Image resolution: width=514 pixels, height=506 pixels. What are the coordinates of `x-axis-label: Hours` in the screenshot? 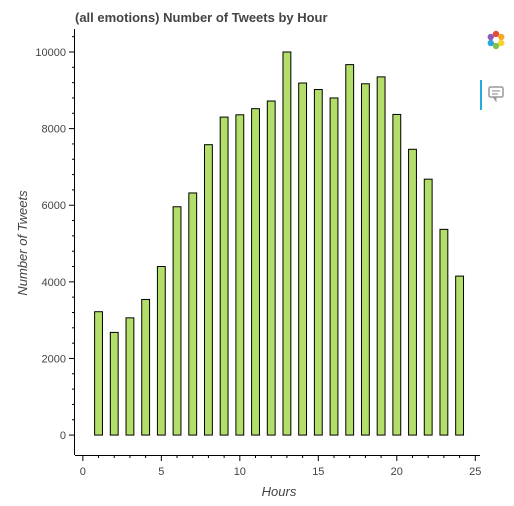 It's located at (279, 491).